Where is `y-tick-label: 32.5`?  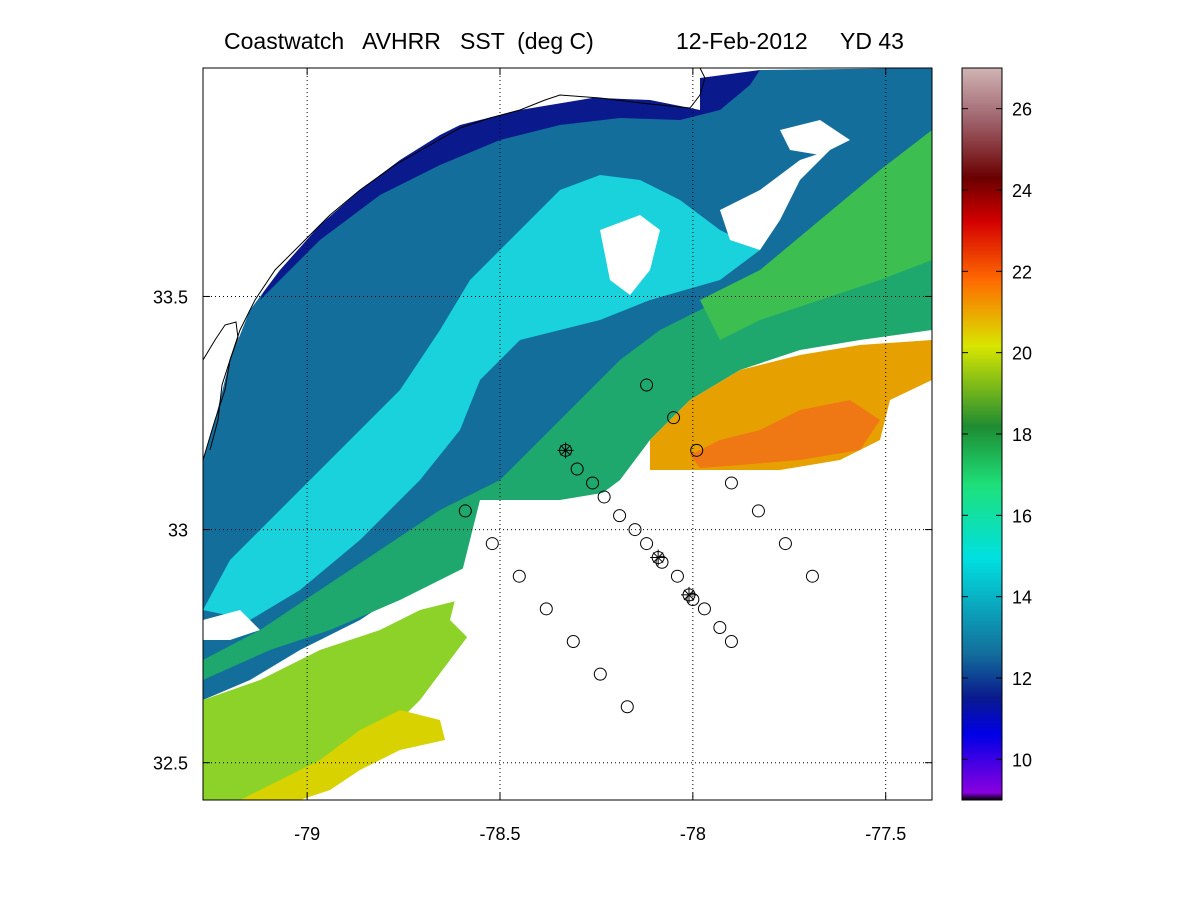 y-tick-label: 32.5 is located at coordinates (170, 764).